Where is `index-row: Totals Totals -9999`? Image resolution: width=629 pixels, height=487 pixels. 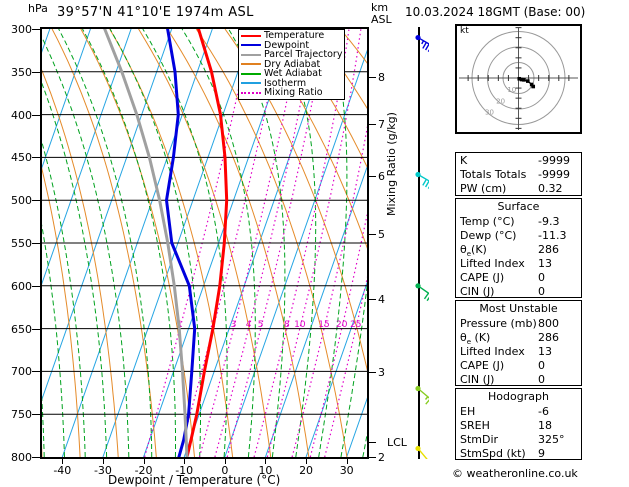 index-row: Totals Totals -9999 is located at coordinates (518, 174).